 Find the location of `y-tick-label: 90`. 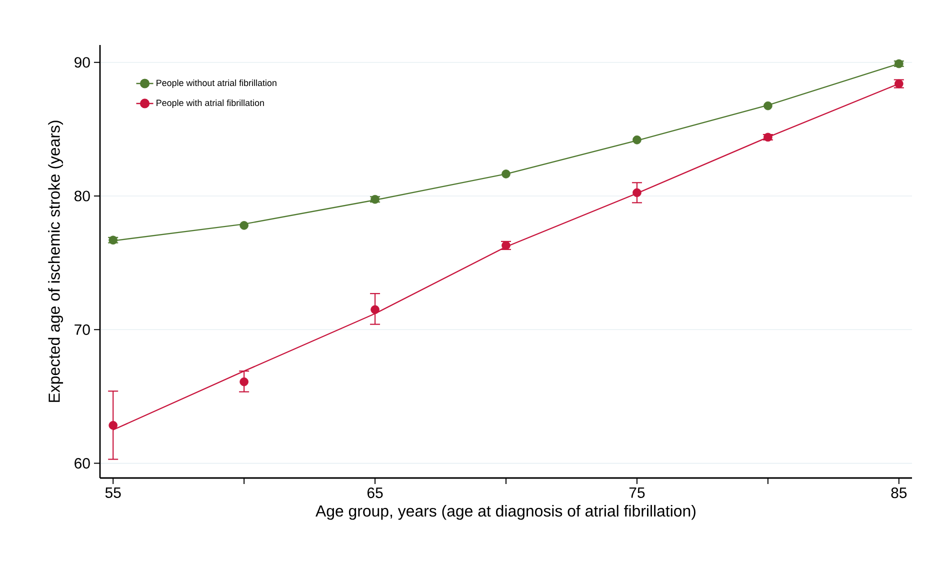

y-tick-label: 90 is located at coordinates (82, 62).